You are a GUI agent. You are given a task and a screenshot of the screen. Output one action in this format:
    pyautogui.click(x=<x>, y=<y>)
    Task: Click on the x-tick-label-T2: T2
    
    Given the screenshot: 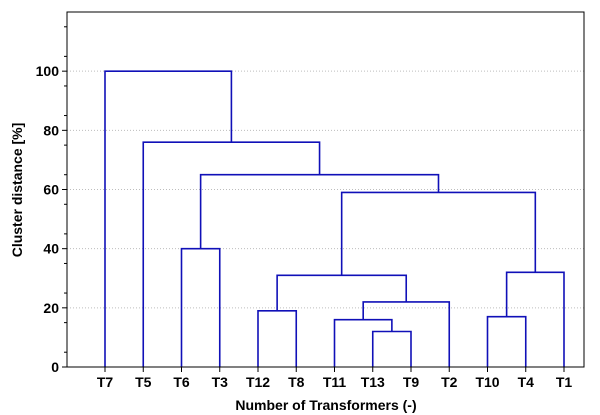 What is the action you would take?
    pyautogui.click(x=449, y=382)
    